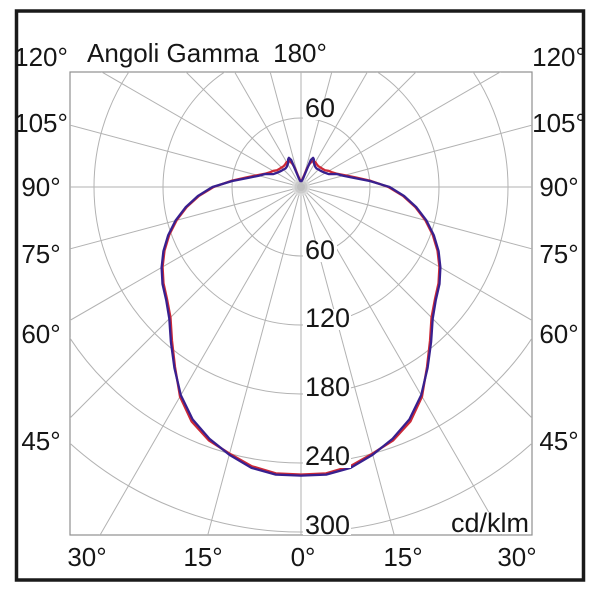 The width and height of the screenshot is (600, 605). What do you see at coordinates (86, 557) in the screenshot?
I see `angle-label-bottom-30l: 30°` at bounding box center [86, 557].